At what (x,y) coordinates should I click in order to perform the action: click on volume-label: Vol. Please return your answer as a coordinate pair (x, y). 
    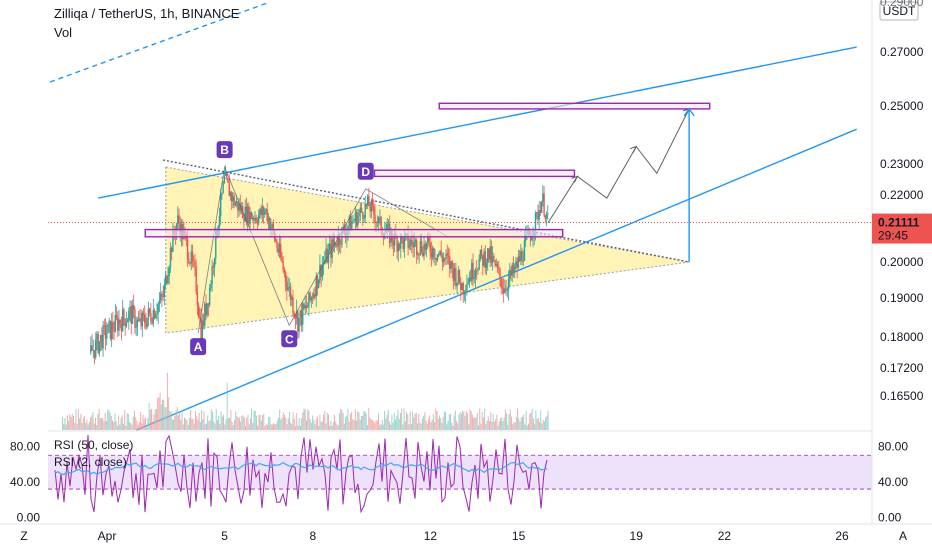
    Looking at the image, I should click on (63, 32).